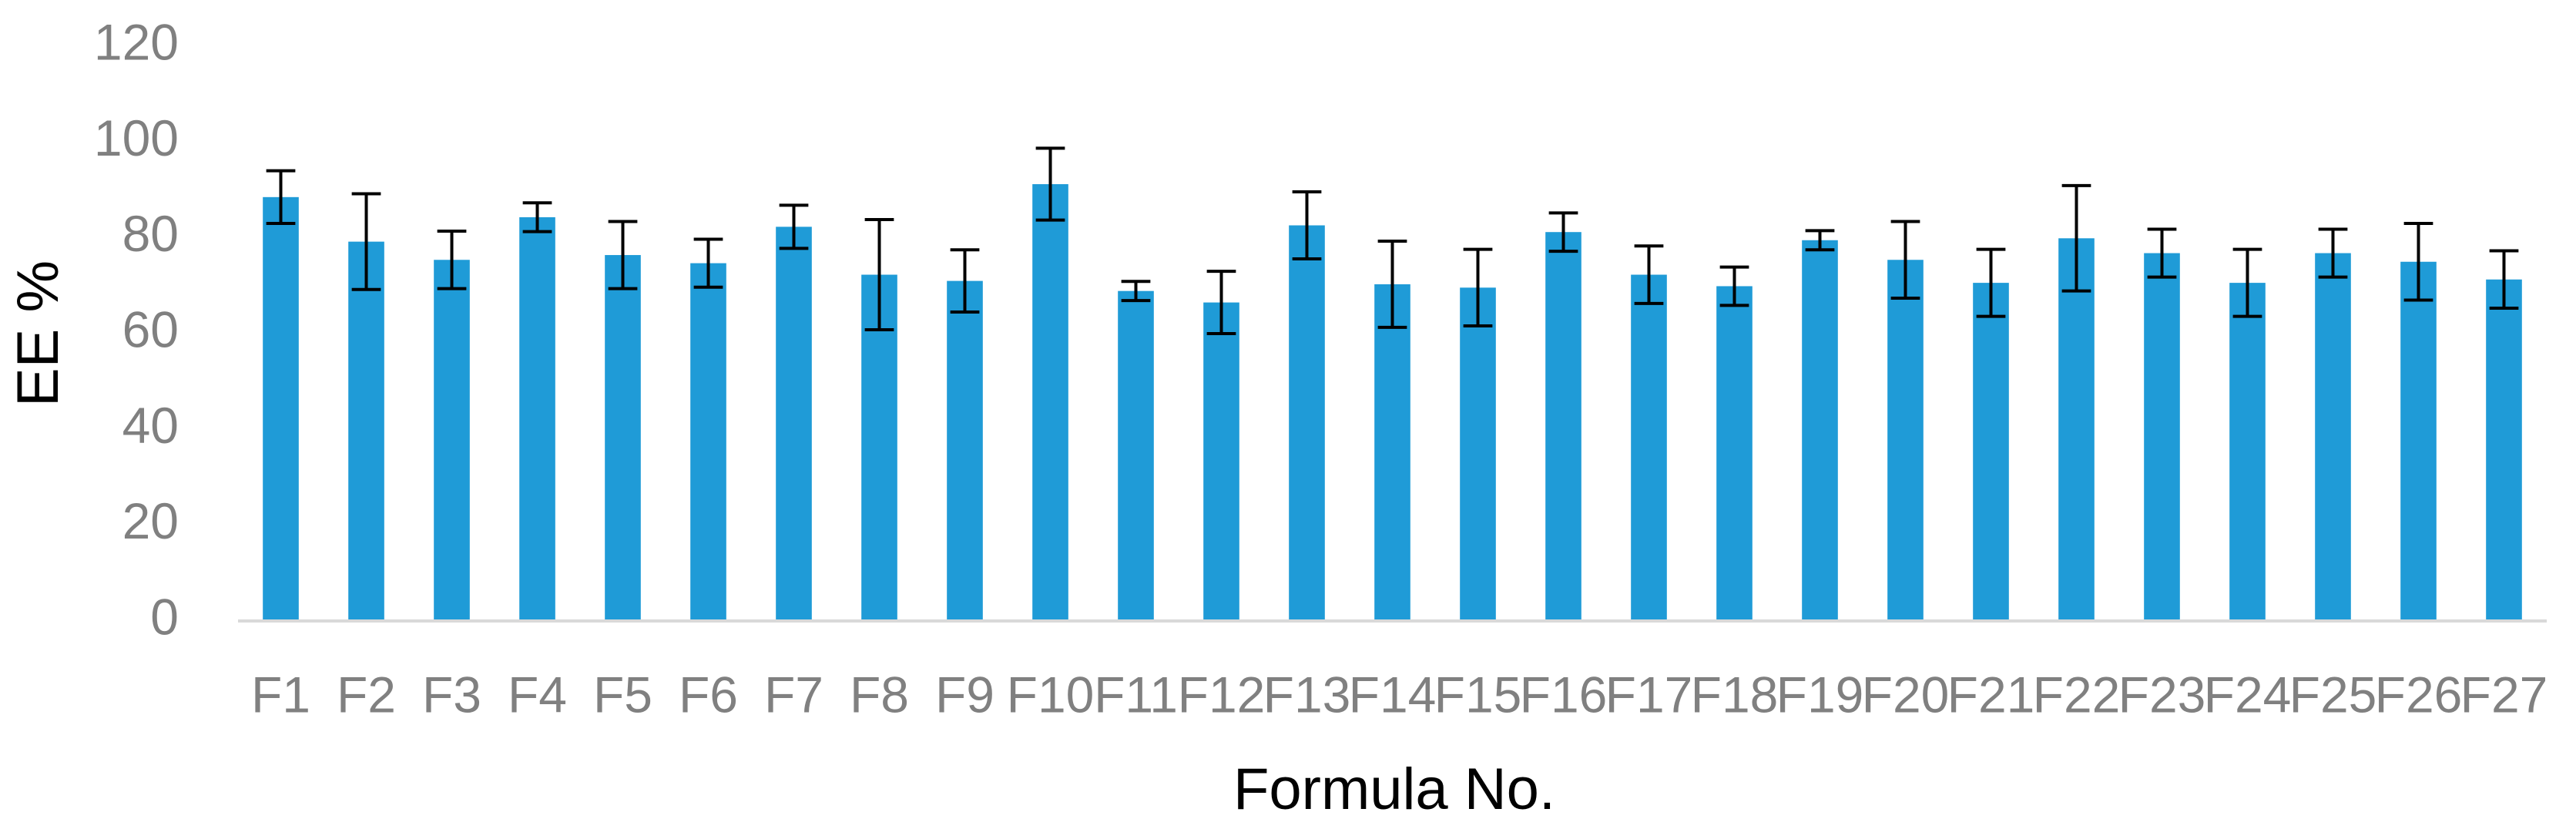 The width and height of the screenshot is (2576, 829). What do you see at coordinates (1564, 694) in the screenshot?
I see `x-tick-label: F16` at bounding box center [1564, 694].